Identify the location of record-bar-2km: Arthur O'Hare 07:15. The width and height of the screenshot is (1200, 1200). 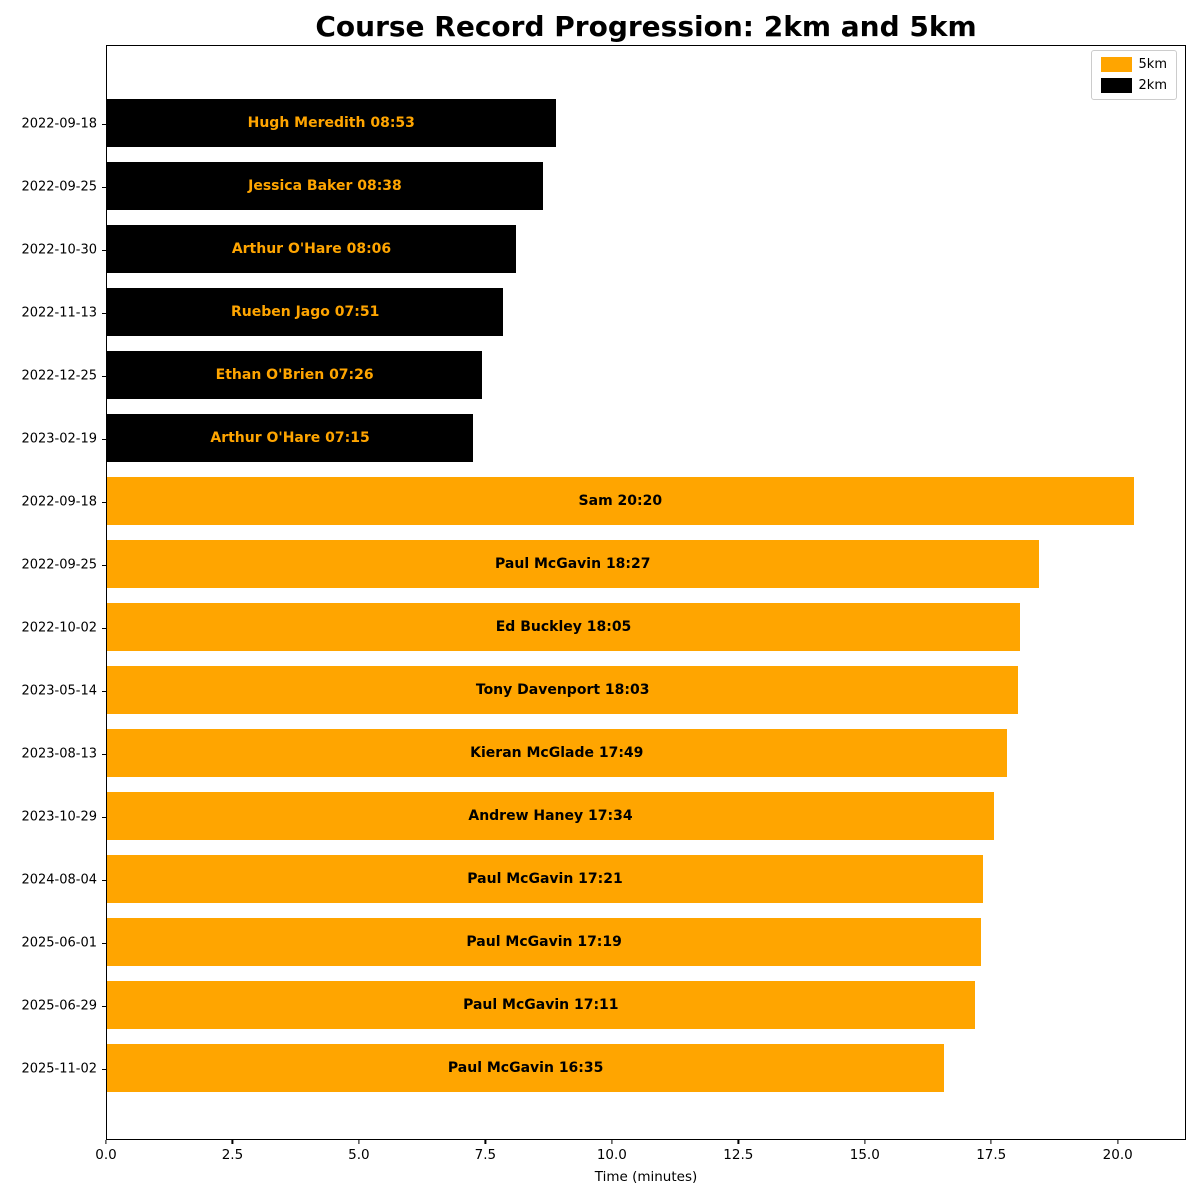
(290, 438).